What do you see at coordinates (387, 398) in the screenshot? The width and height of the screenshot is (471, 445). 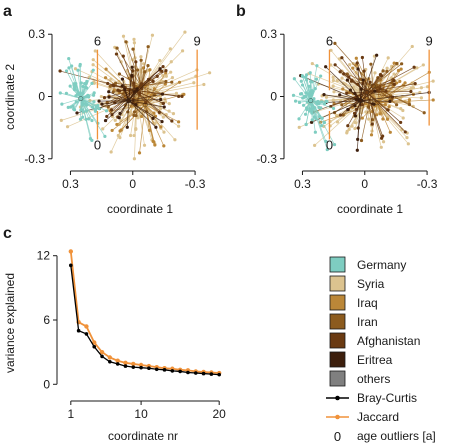 I see `legend-label: Bray-Curtis` at bounding box center [387, 398].